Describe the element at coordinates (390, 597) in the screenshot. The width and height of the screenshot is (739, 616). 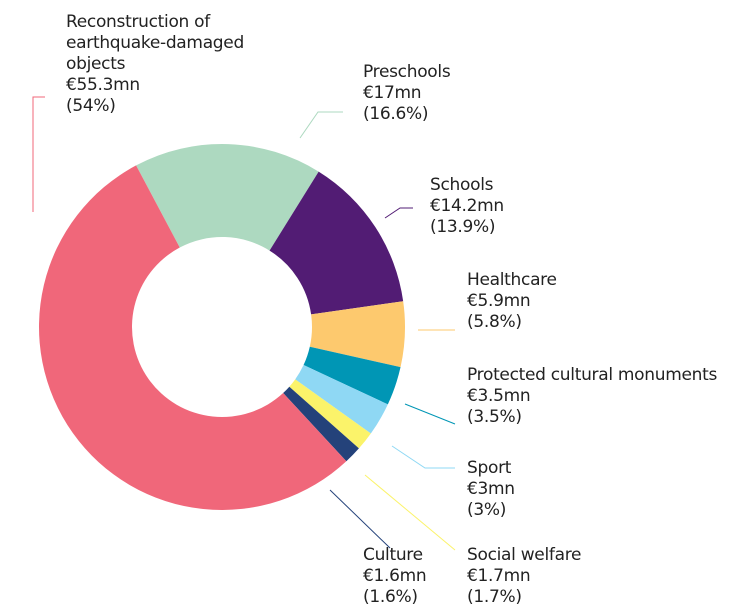
I see `share-label: (1.6%)` at that location.